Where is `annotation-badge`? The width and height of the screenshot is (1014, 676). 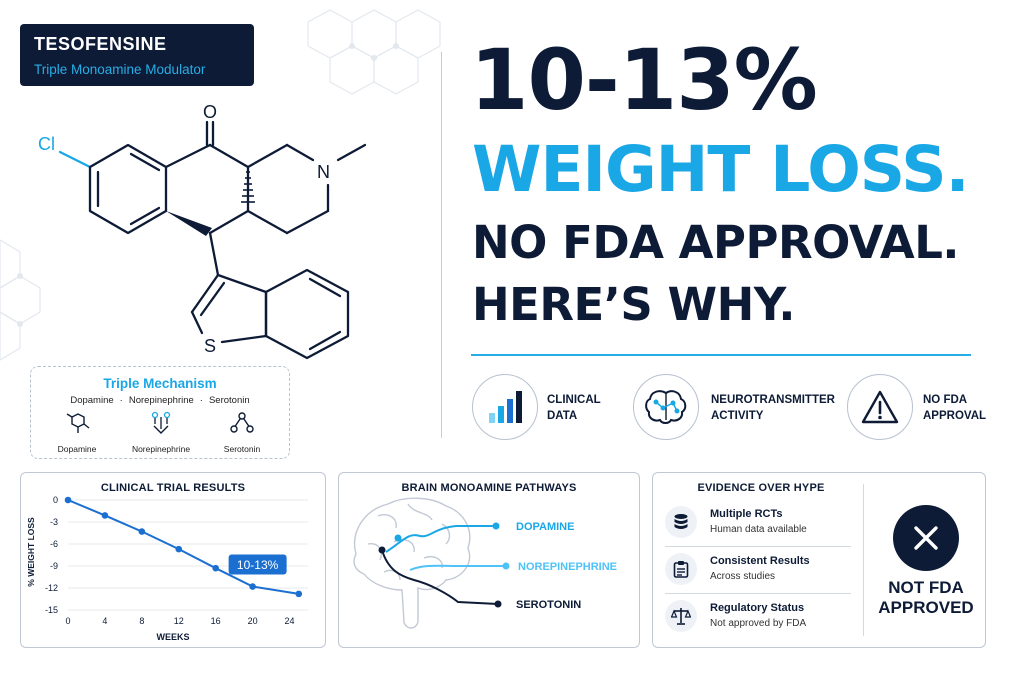
annotation-badge is located at coordinates (257, 564).